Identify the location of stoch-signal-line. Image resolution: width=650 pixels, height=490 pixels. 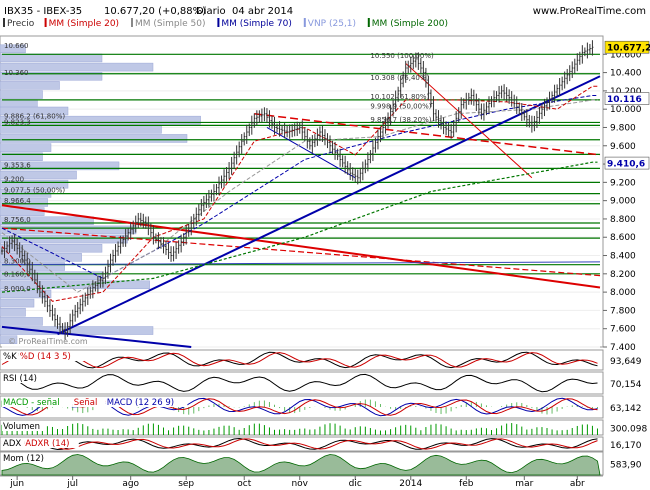
(299, 360).